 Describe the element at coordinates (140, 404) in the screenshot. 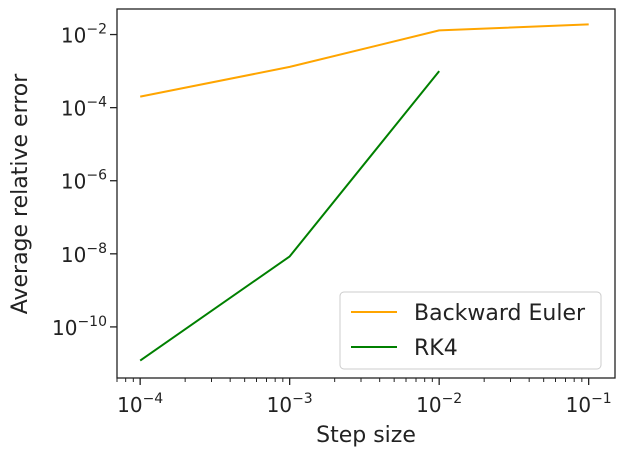

I see `x-tick-label: 10⁻⁴` at that location.